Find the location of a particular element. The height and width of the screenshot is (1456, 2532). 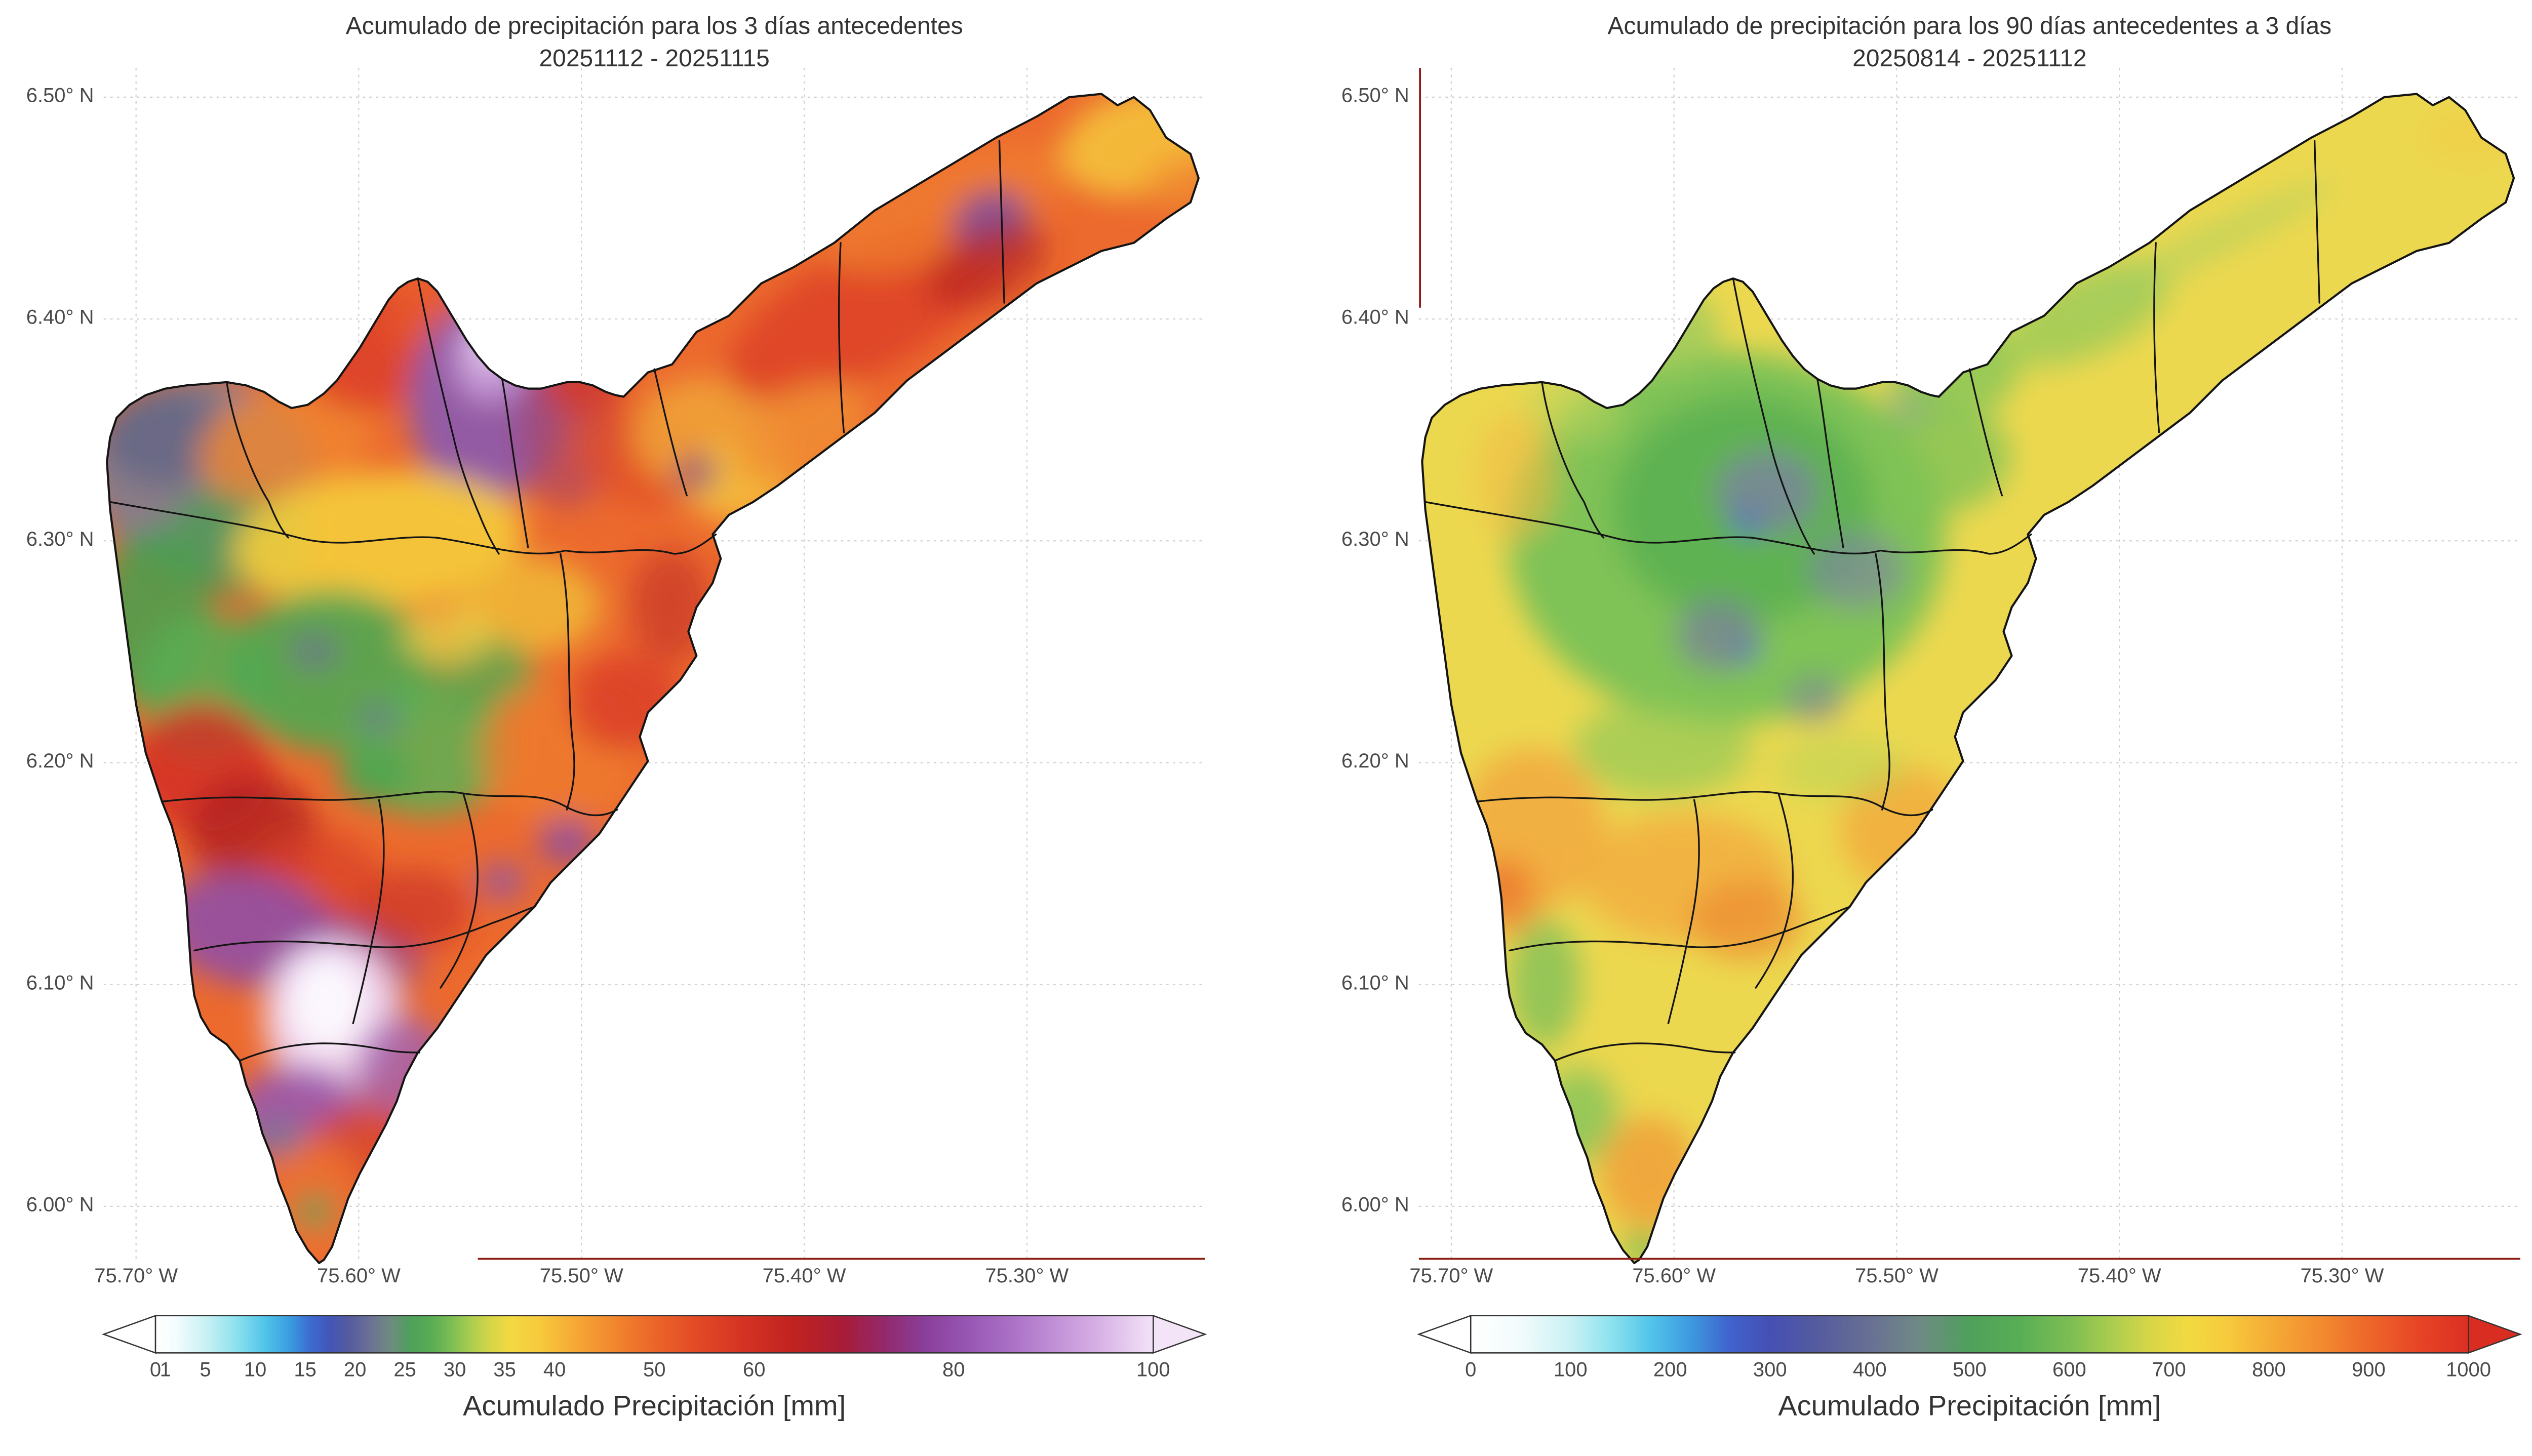

colorbar-tick-label: 10 is located at coordinates (255, 1370).